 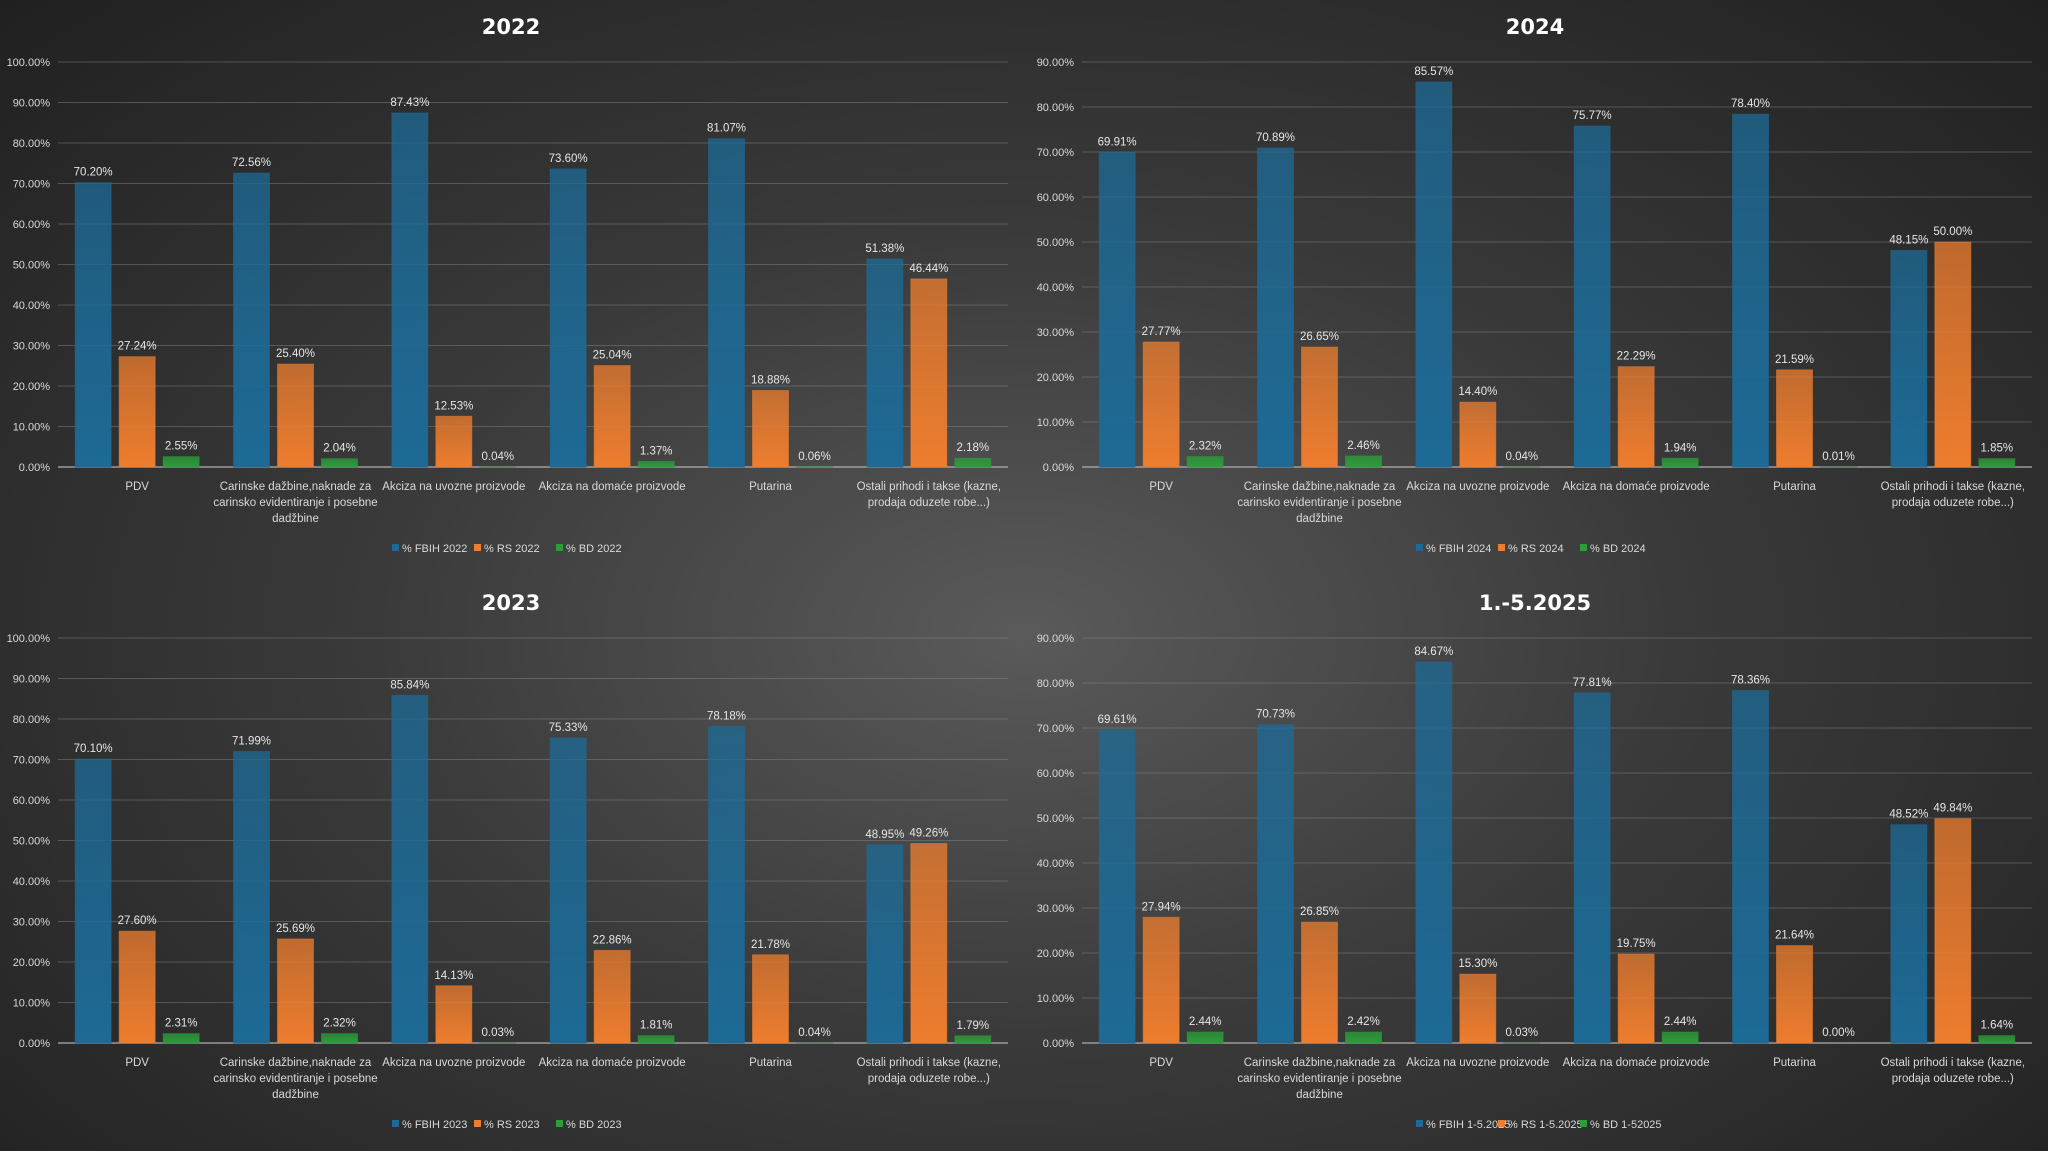 What do you see at coordinates (1161, 907) in the screenshot?
I see `data-label: 27.94%` at bounding box center [1161, 907].